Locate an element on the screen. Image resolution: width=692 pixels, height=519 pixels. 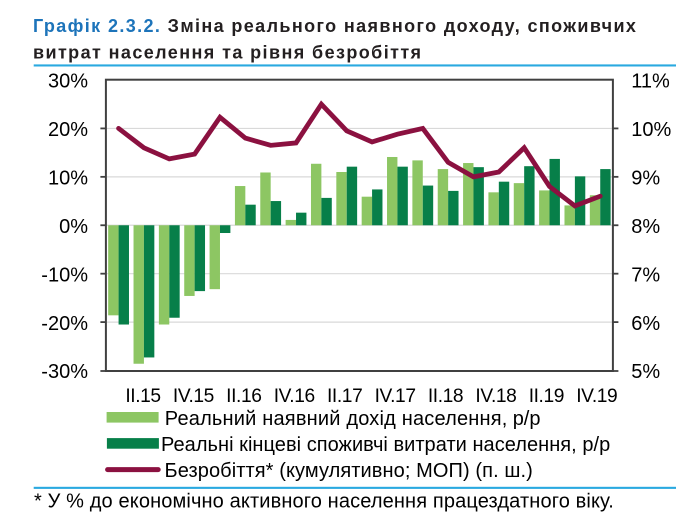
svg-text: 11% is located at coordinates (650, 82).